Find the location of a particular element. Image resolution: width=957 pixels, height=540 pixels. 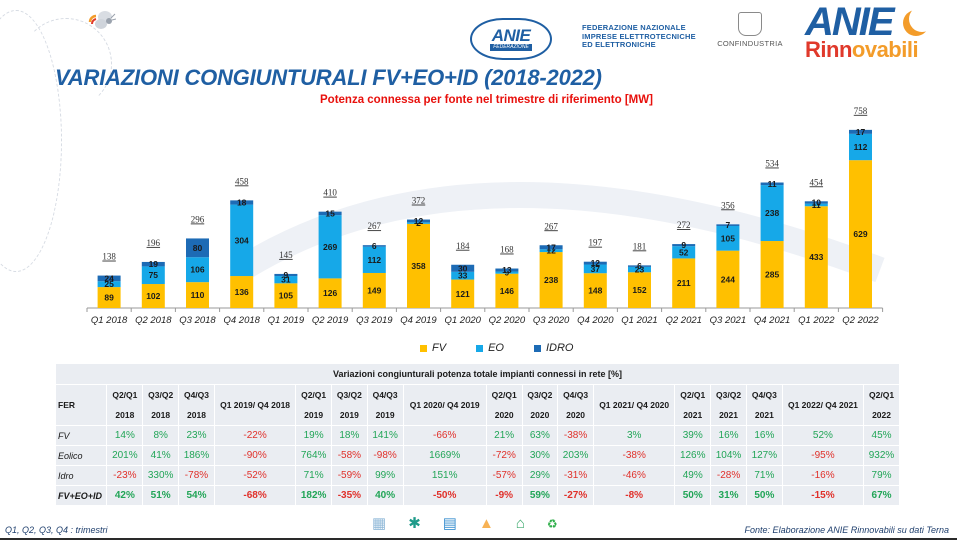

bar-value-label: 13 is located at coordinates (507, 270).